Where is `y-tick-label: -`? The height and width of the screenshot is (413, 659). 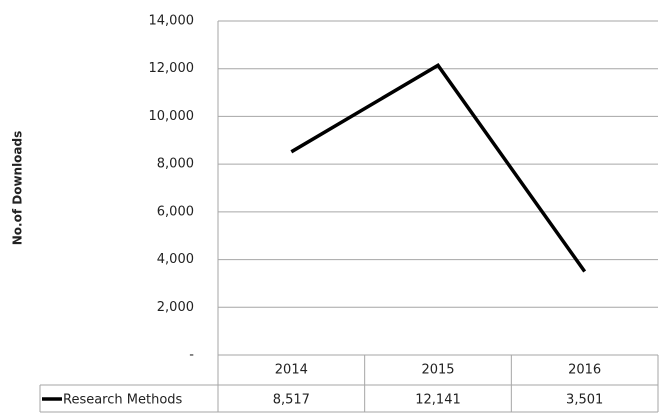 y-tick-label: - is located at coordinates (191, 355).